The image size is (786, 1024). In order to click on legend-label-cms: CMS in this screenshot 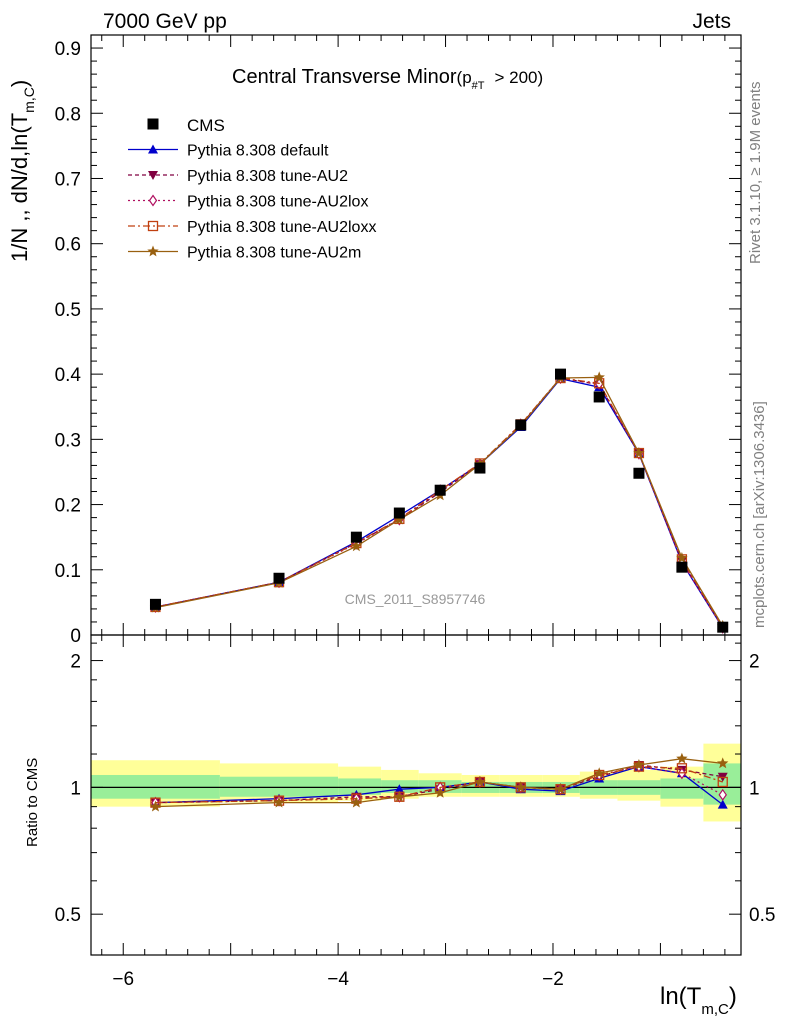, I will do `click(206, 125)`.